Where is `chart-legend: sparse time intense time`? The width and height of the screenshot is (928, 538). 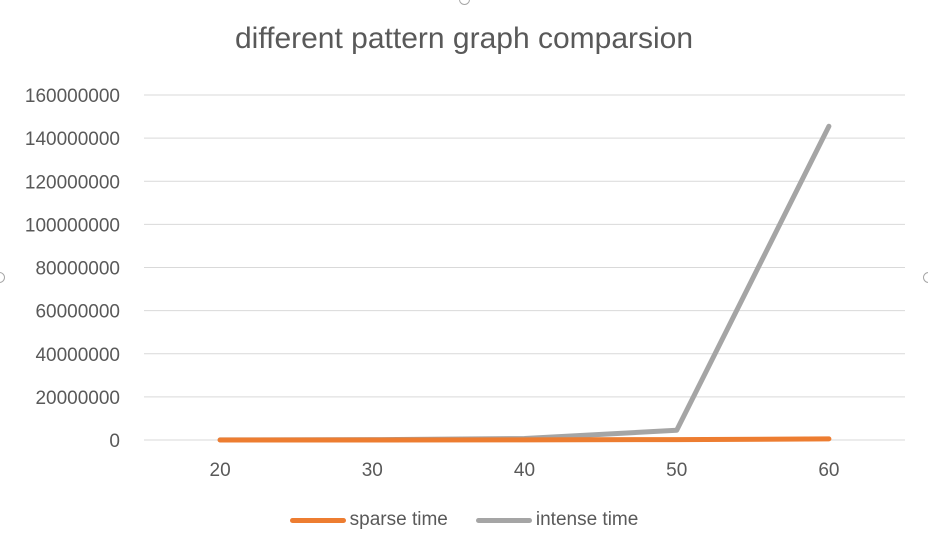
chart-legend: sparse time intense time is located at coordinates (464, 520).